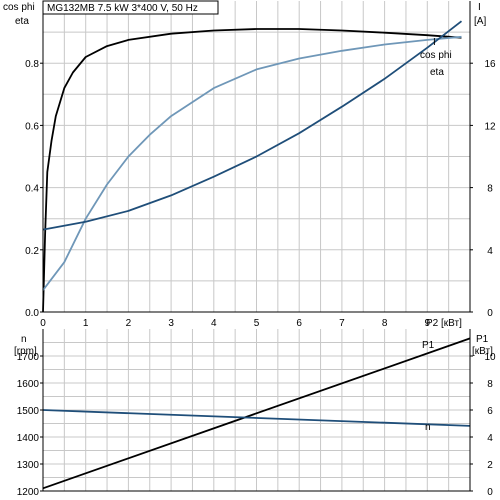 Image resolution: width=500 pixels, height=500 pixels. Describe the element at coordinates (122, 8) in the screenshot. I see `chart-title: MG132MB 7.5 kW 3*400 V, 50 Hz` at that location.